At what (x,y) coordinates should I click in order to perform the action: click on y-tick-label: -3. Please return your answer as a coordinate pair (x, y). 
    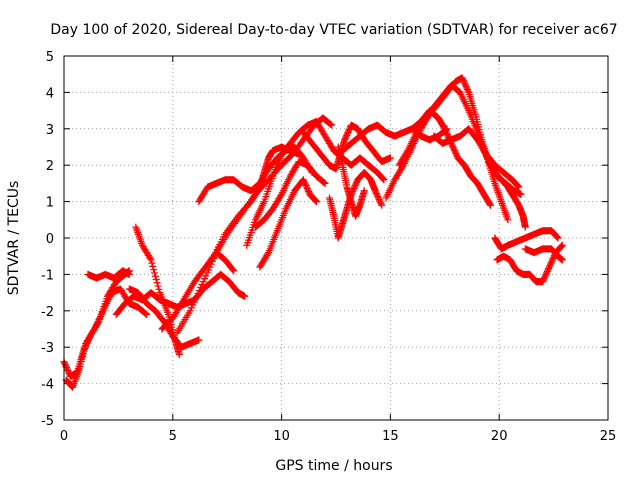
    Looking at the image, I should click on (47, 348).